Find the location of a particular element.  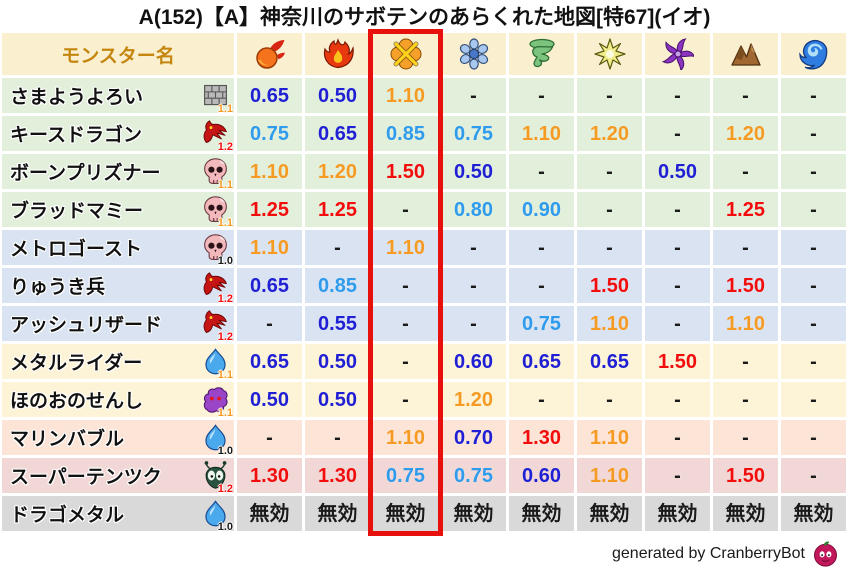

monster-multiplier: 1.1 is located at coordinates (225, 222).